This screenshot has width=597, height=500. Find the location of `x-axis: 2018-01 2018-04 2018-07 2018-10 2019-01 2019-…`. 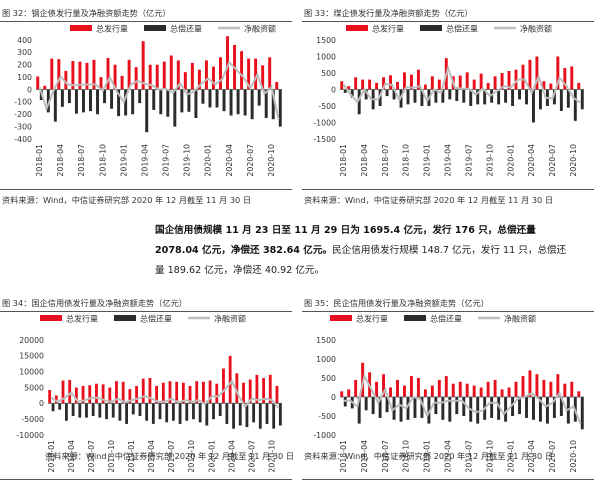

x-axis: 2018-01 2018-04 2018-07 2018-10 2019-01 2019-… is located at coordinates (458, 160).